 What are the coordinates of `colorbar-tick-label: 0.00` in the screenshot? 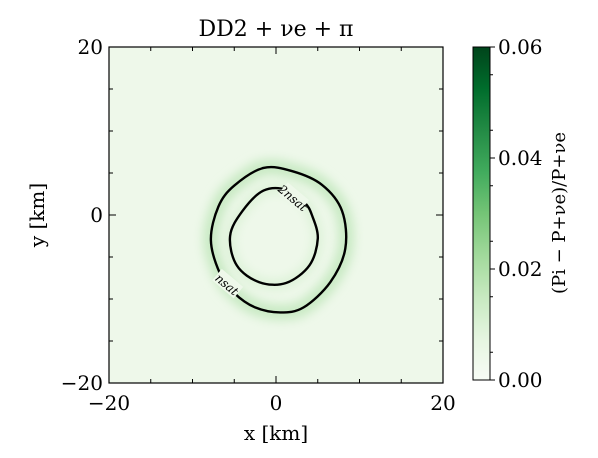 It's located at (520, 380).